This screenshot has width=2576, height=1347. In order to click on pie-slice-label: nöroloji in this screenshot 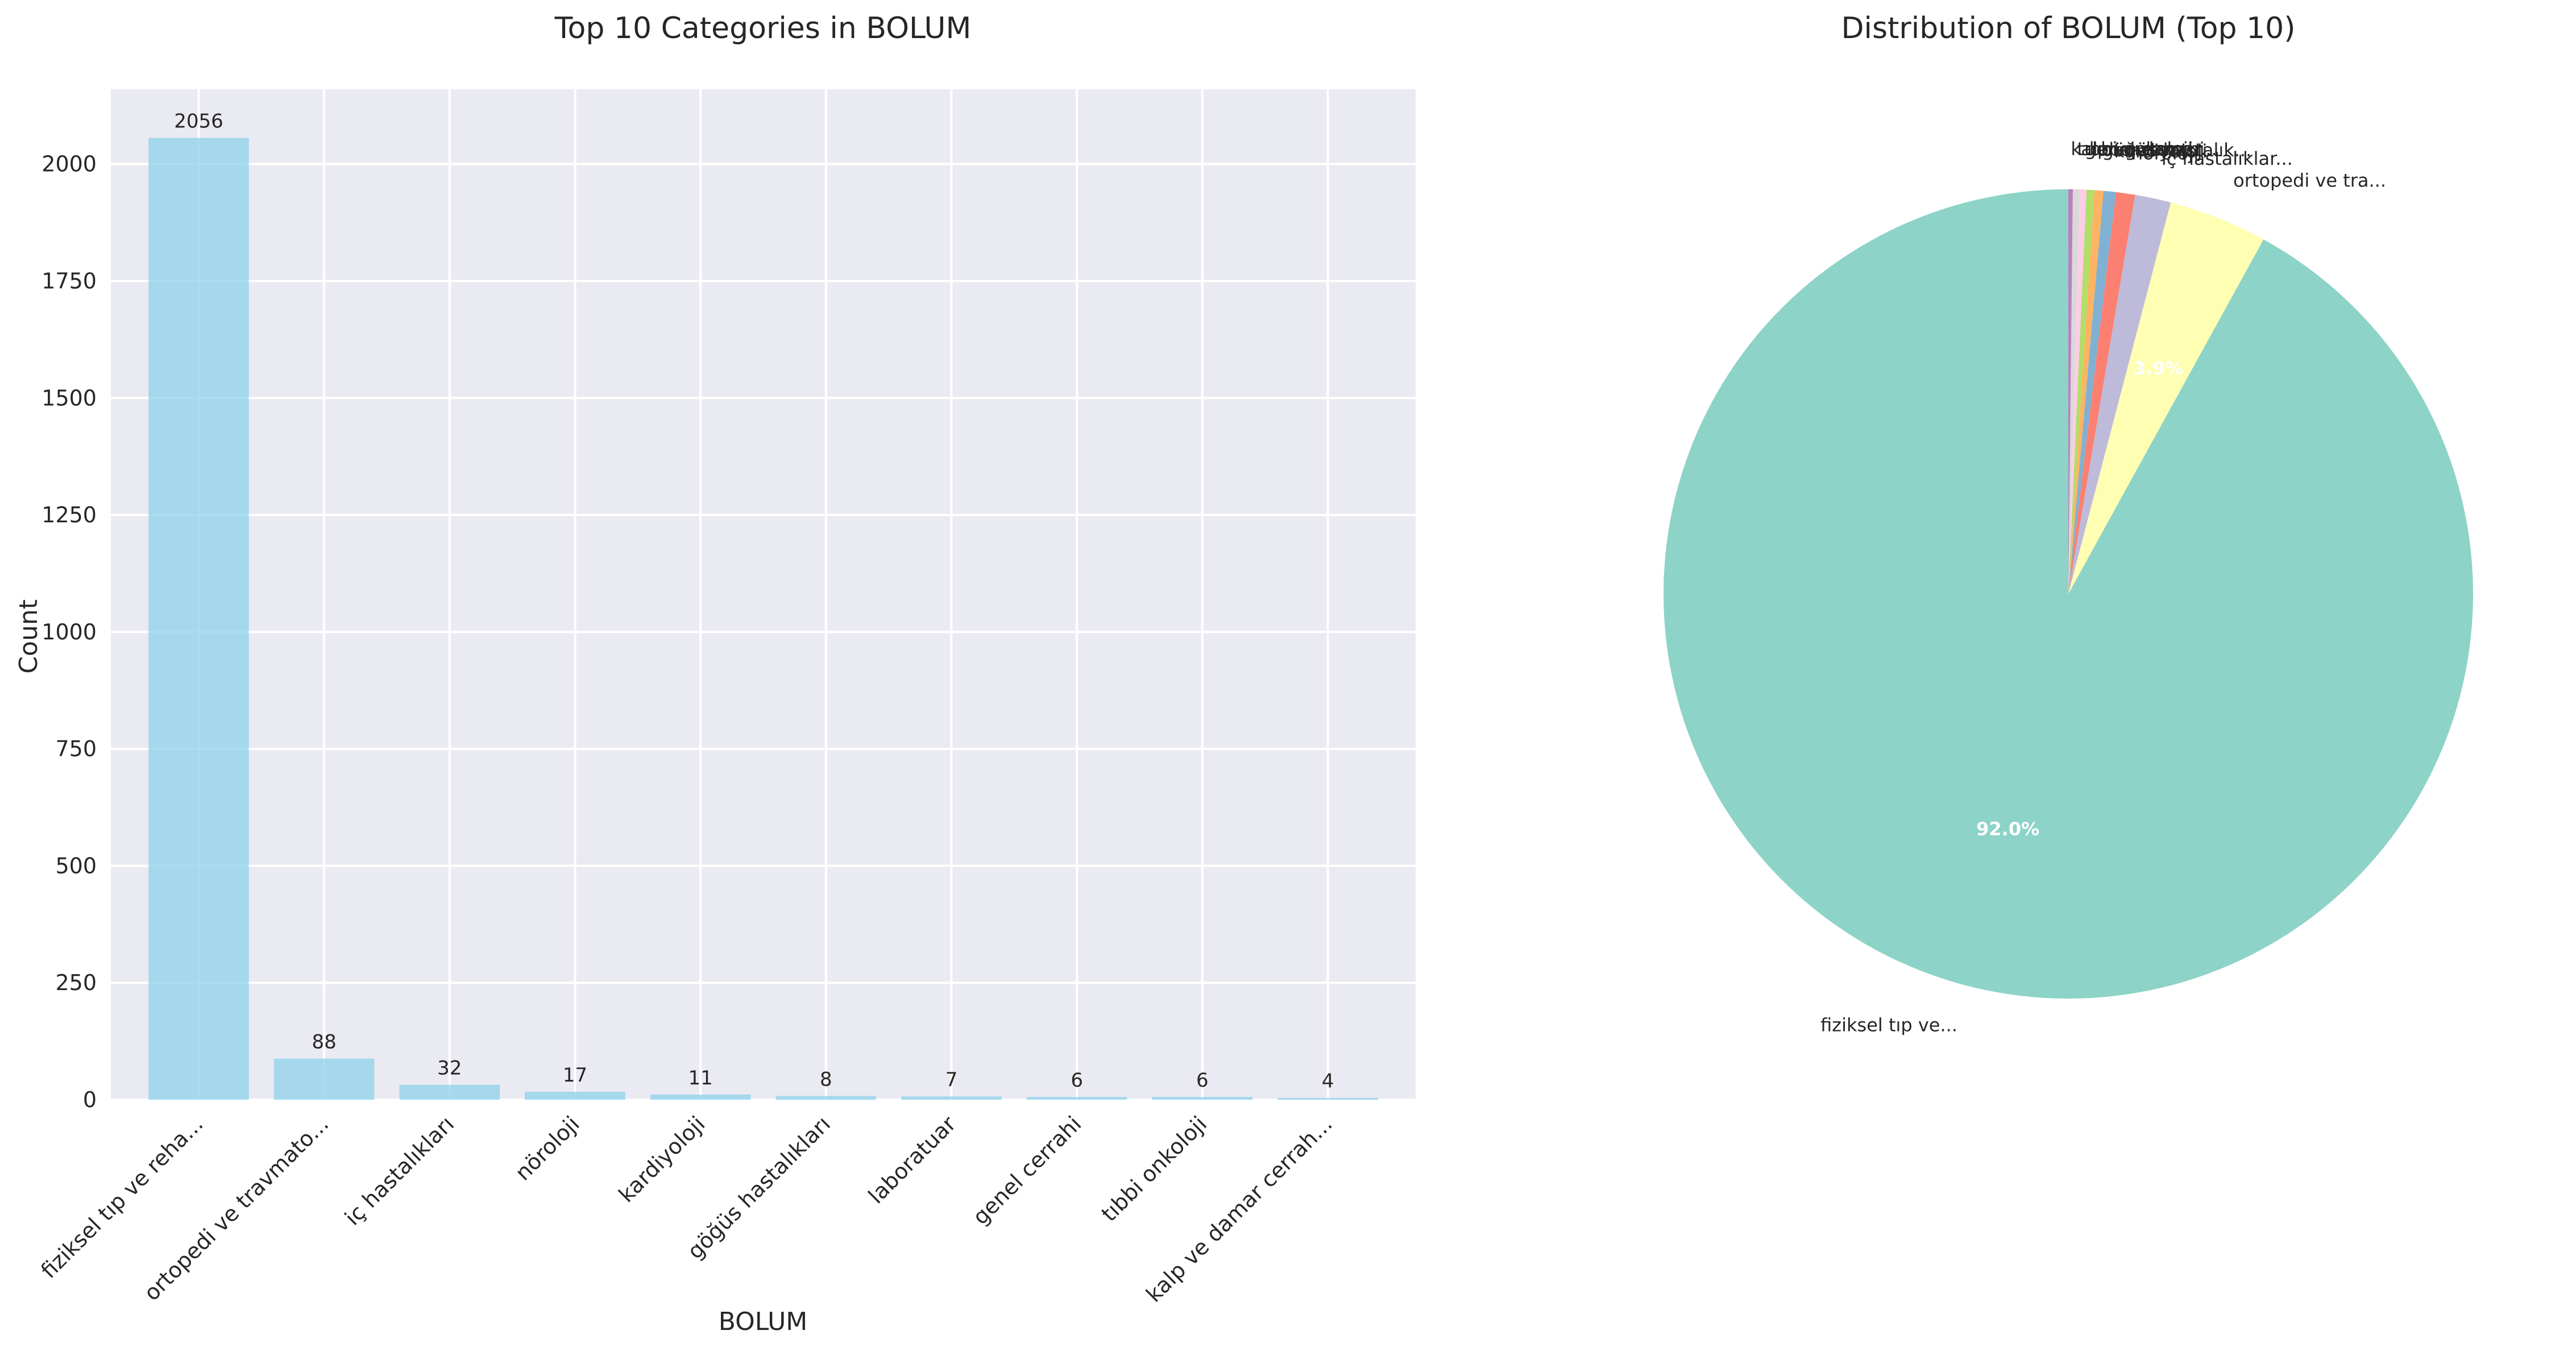, I will do `click(2164, 153)`.